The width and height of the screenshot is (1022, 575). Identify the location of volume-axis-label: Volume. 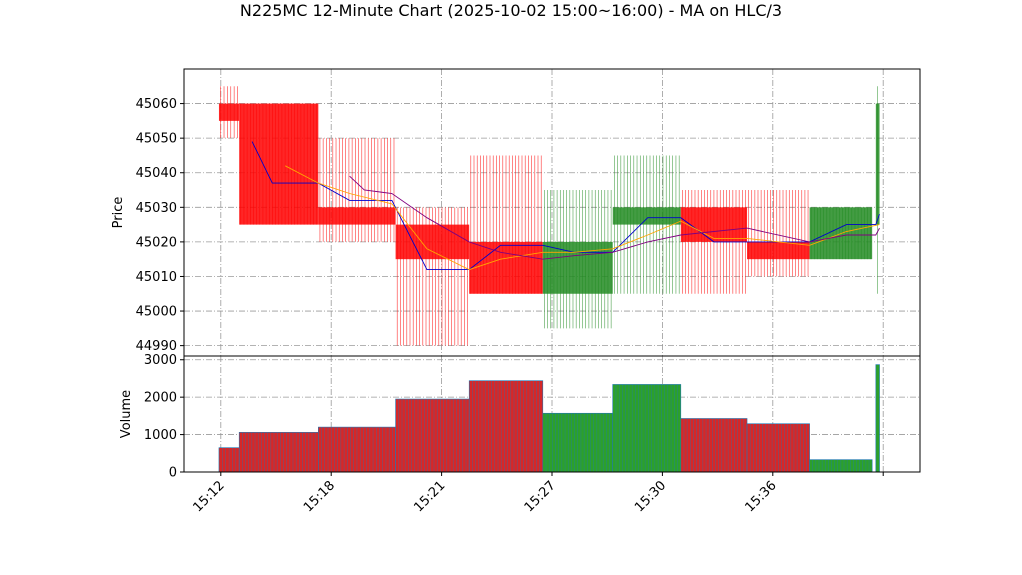
(126, 414).